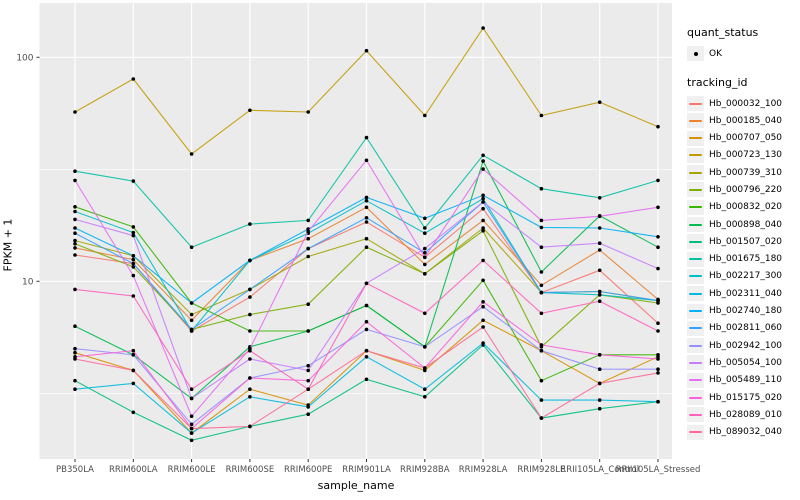 The height and width of the screenshot is (500, 800). I want to click on legend-item-label: Hb_001675_180, so click(746, 259).